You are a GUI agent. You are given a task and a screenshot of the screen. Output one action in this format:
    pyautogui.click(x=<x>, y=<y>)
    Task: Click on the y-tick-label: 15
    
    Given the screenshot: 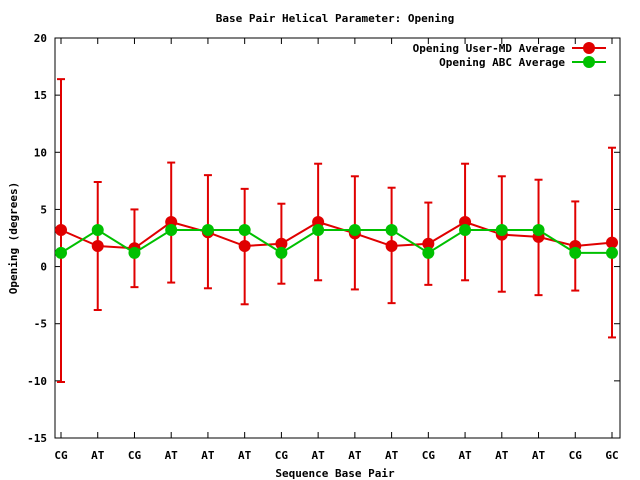 What is the action you would take?
    pyautogui.click(x=40, y=95)
    